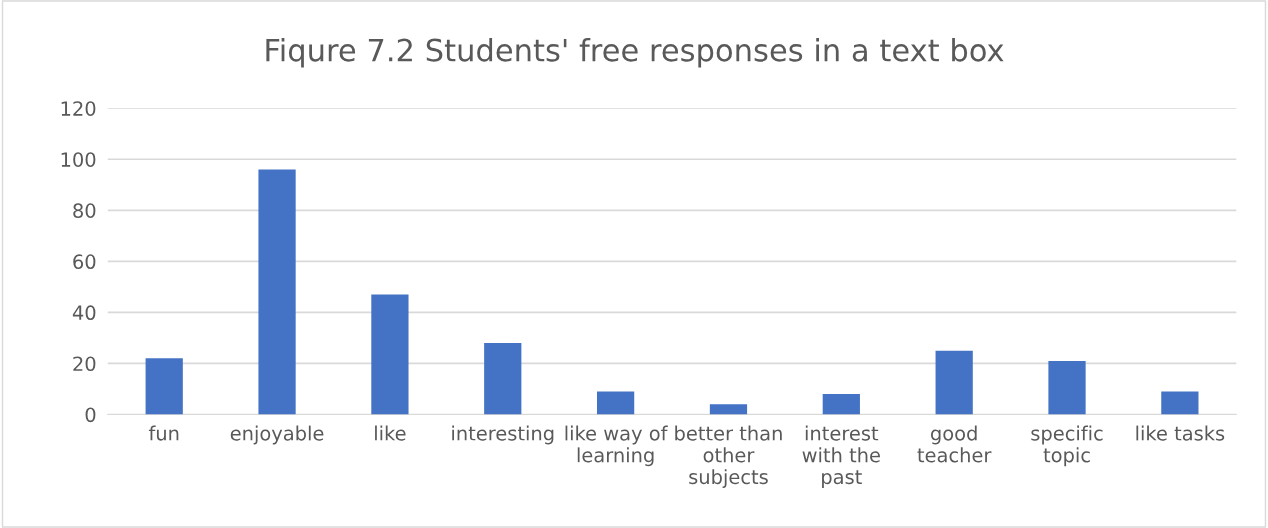  Describe the element at coordinates (84, 313) in the screenshot. I see `y-tick-label: 40` at that location.